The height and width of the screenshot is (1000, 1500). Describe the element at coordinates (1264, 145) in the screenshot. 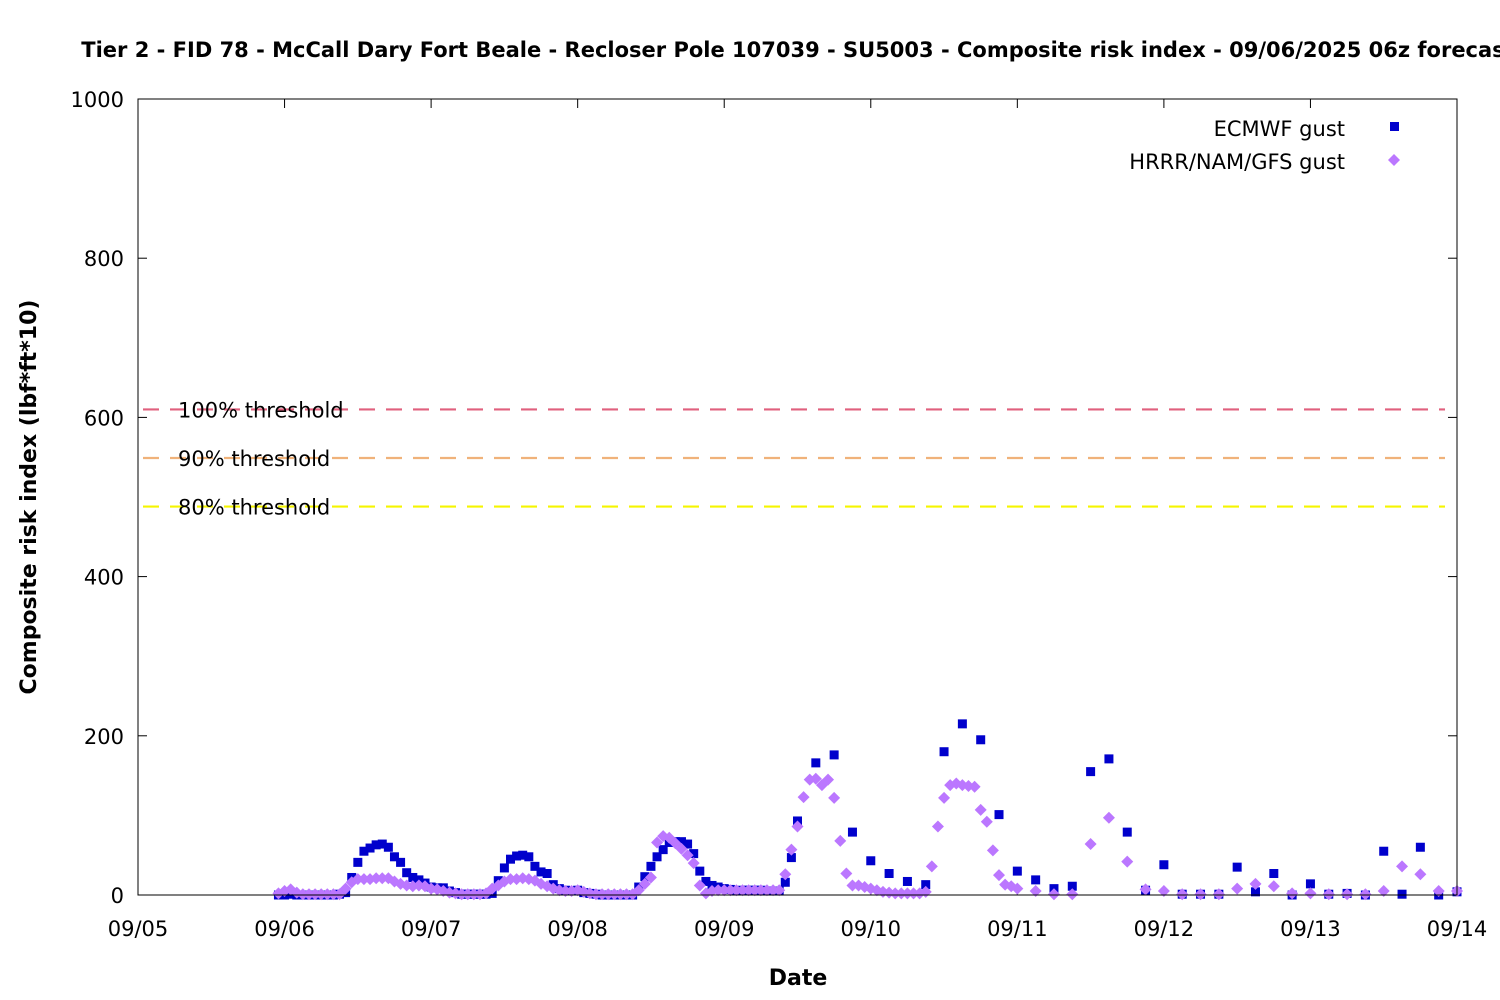

I see `legend: ECMWF gust HRRR/NAM/GFS gust` at that location.